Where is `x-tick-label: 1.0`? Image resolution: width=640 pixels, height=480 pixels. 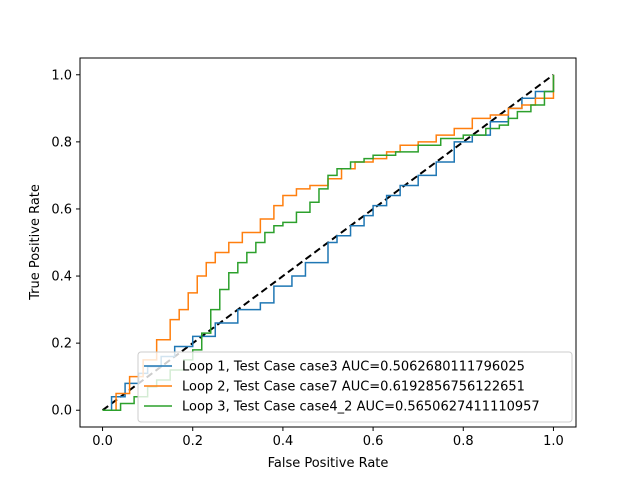
x-tick-label: 1.0 is located at coordinates (553, 441).